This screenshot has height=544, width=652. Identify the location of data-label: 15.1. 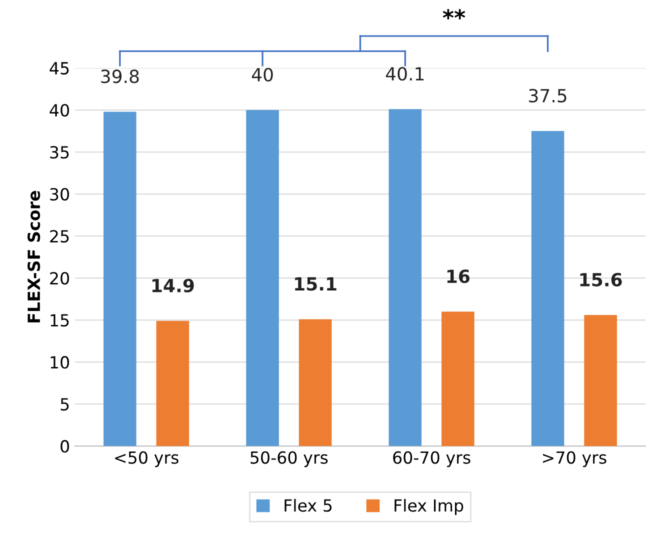
(315, 284).